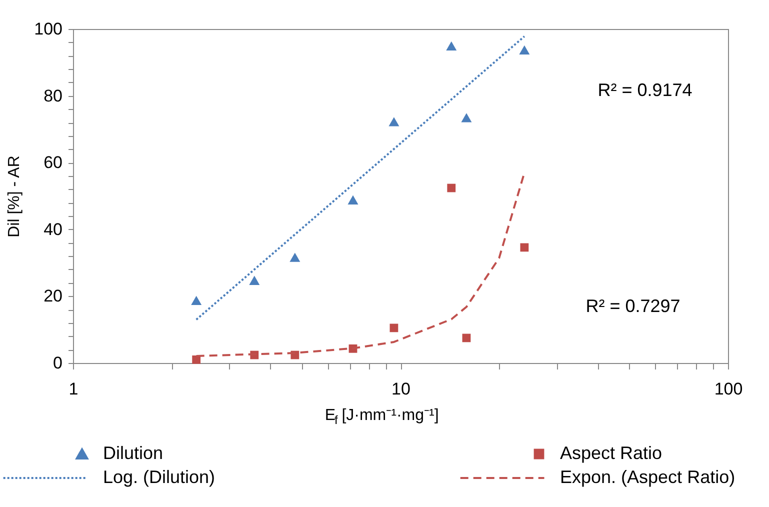 Image resolution: width=769 pixels, height=507 pixels. Describe the element at coordinates (53, 162) in the screenshot. I see `y-tick-label: 60` at that location.